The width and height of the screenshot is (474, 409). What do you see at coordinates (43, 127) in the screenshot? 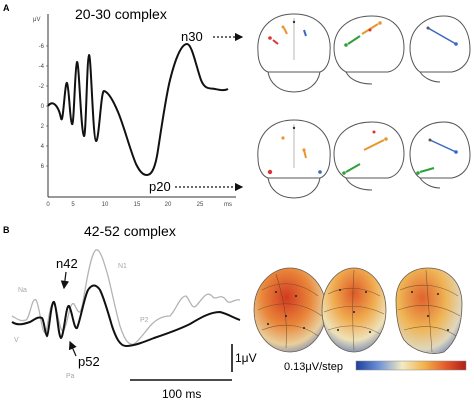
I see `y-tick-label: 2` at bounding box center [43, 127].